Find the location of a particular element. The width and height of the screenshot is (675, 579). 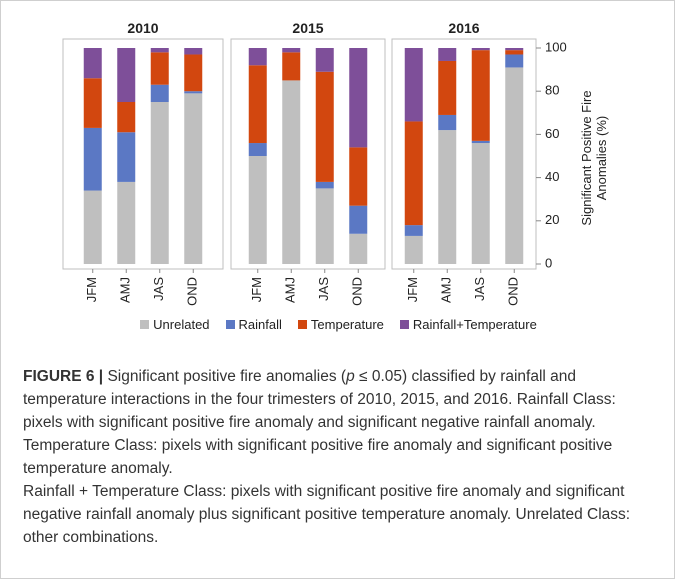

y-tick-label: 100 is located at coordinates (556, 46).